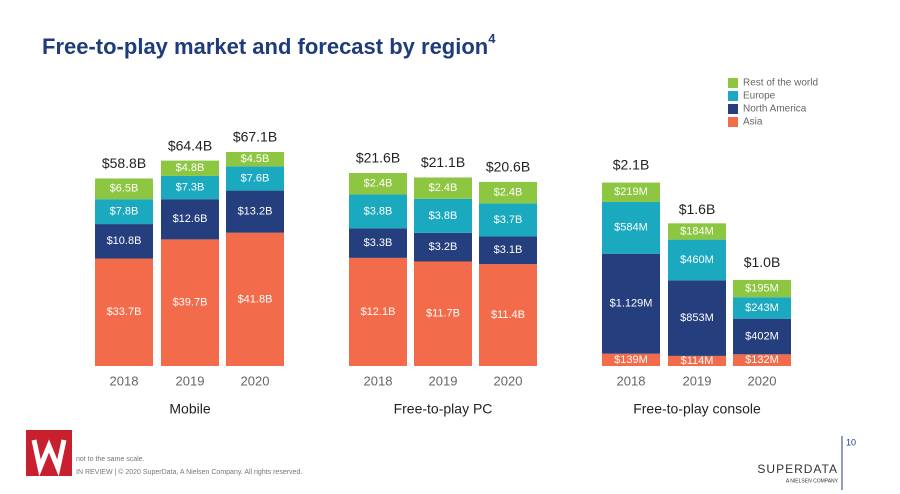  Describe the element at coordinates (697, 361) in the screenshot. I see `value-label: $114M` at that location.